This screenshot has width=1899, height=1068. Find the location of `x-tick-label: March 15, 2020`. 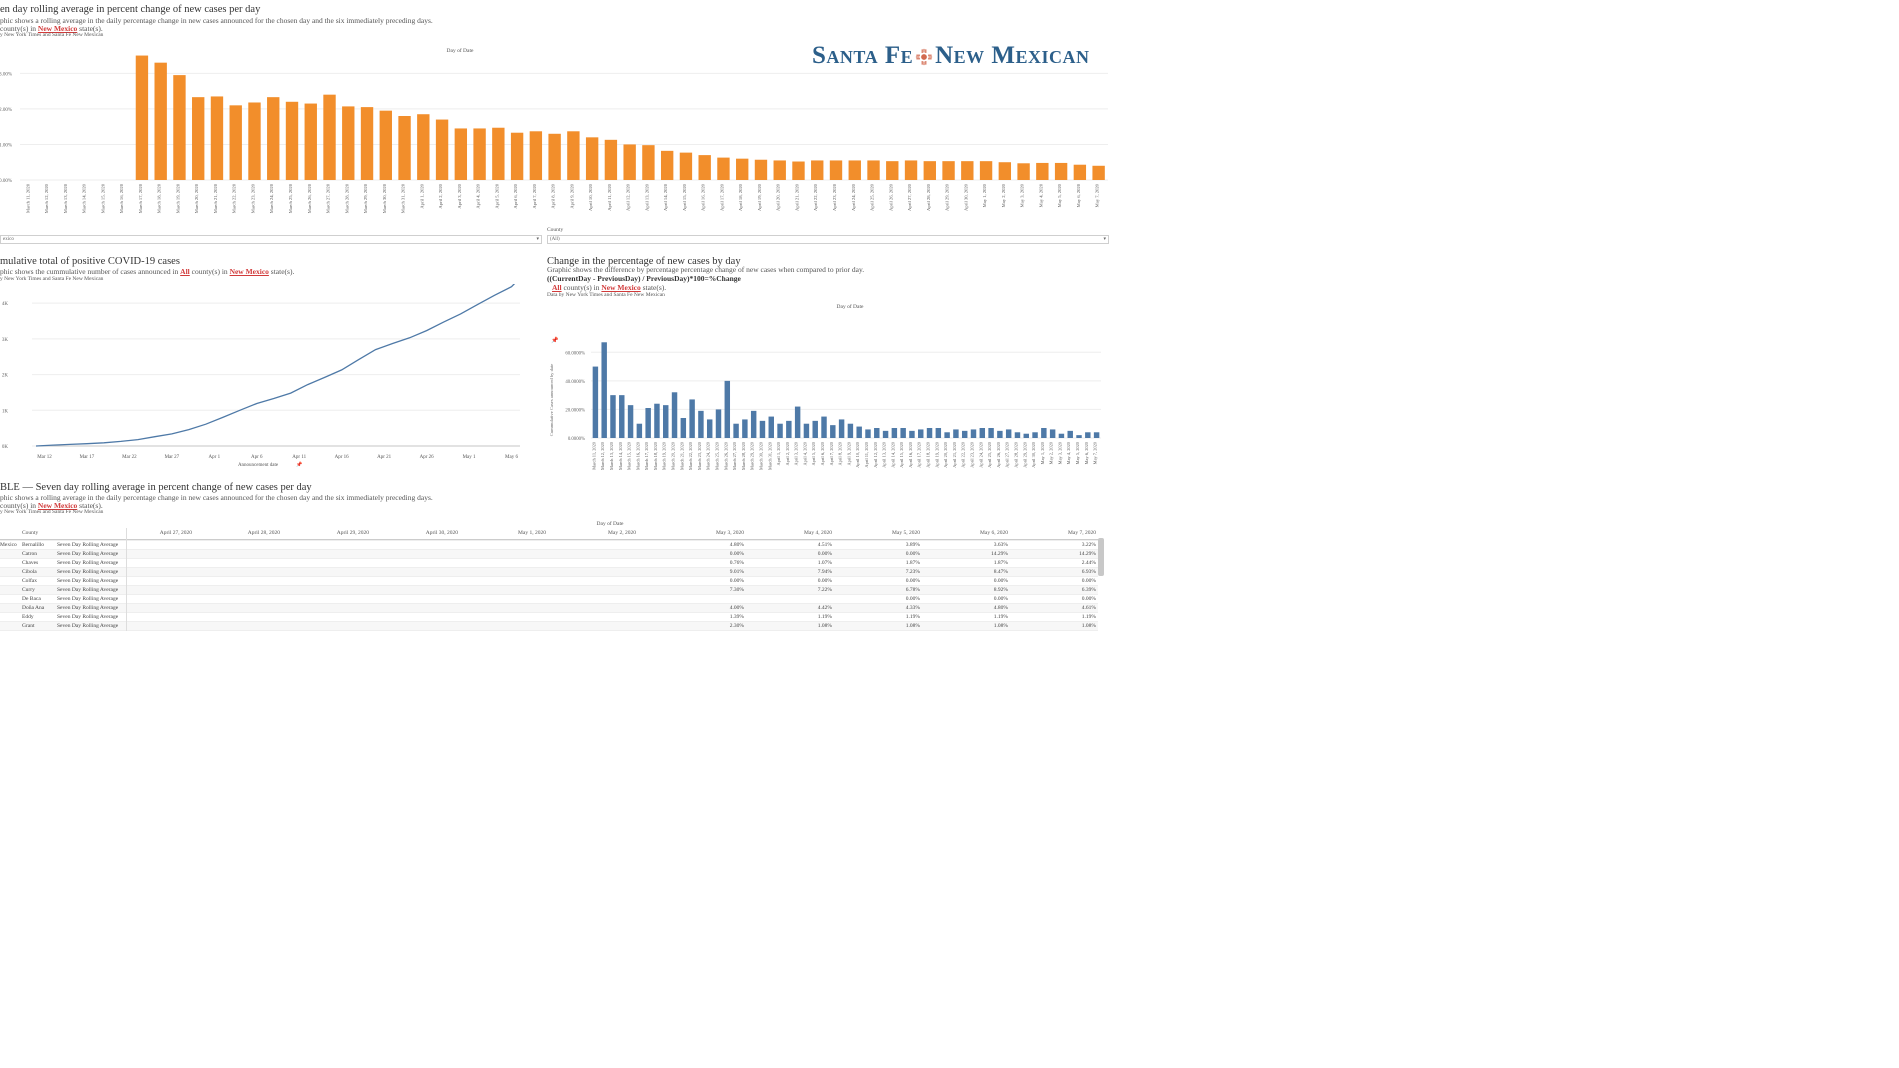

x-tick-label: March 15, 2020 is located at coordinates (630, 455).